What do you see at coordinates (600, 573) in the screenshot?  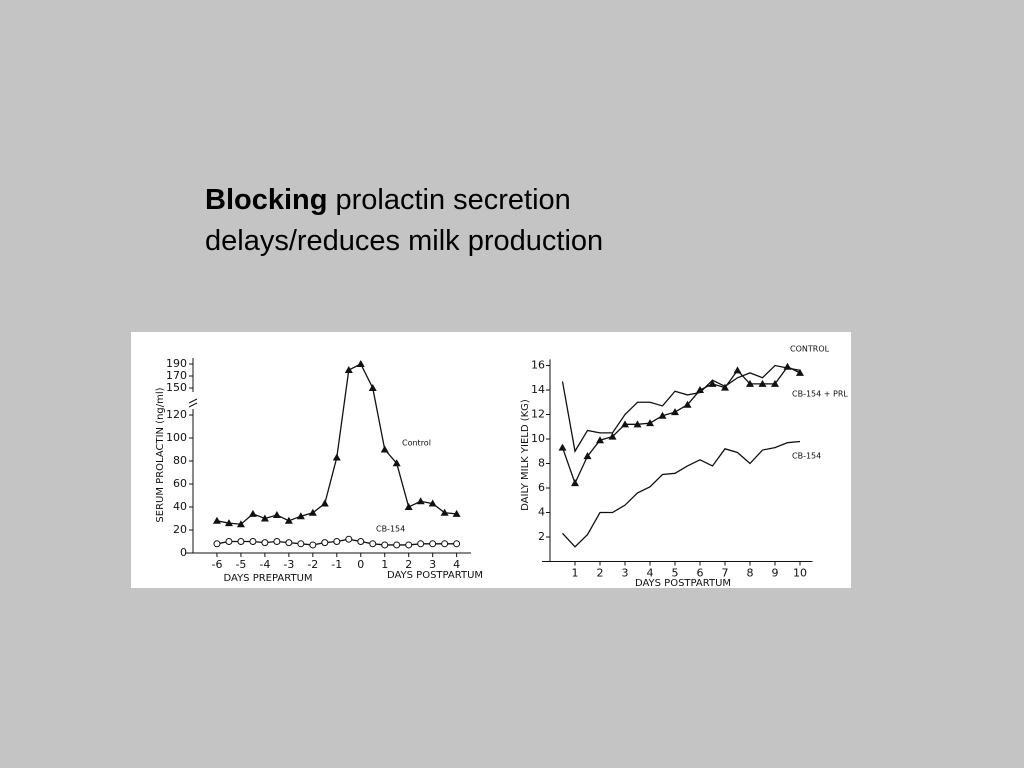 I see `x-tick-label: 2` at bounding box center [600, 573].